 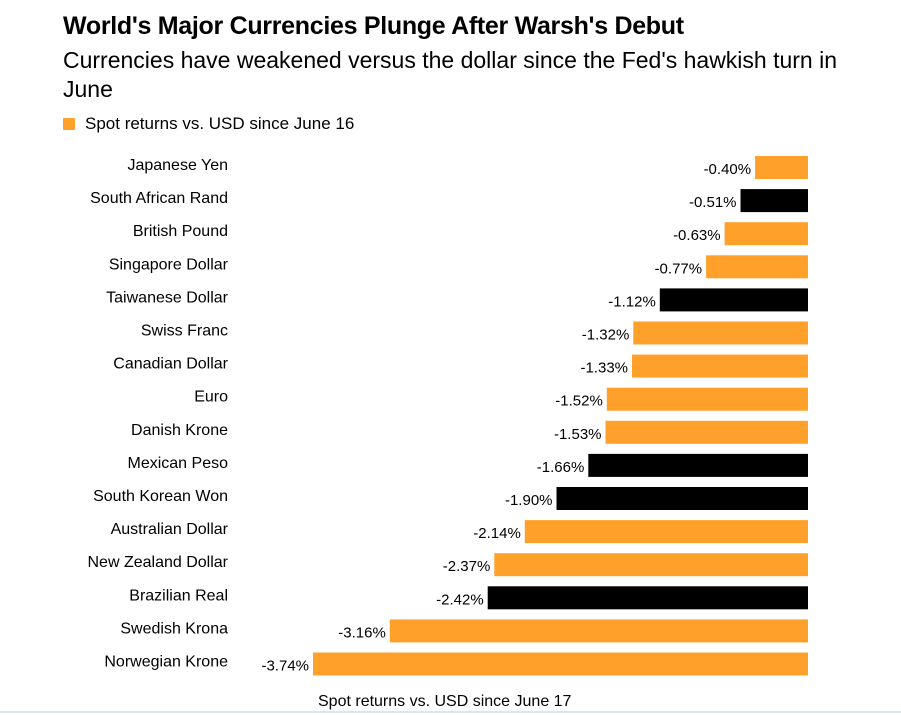 I want to click on category-label: Australian Dollar, so click(x=170, y=529).